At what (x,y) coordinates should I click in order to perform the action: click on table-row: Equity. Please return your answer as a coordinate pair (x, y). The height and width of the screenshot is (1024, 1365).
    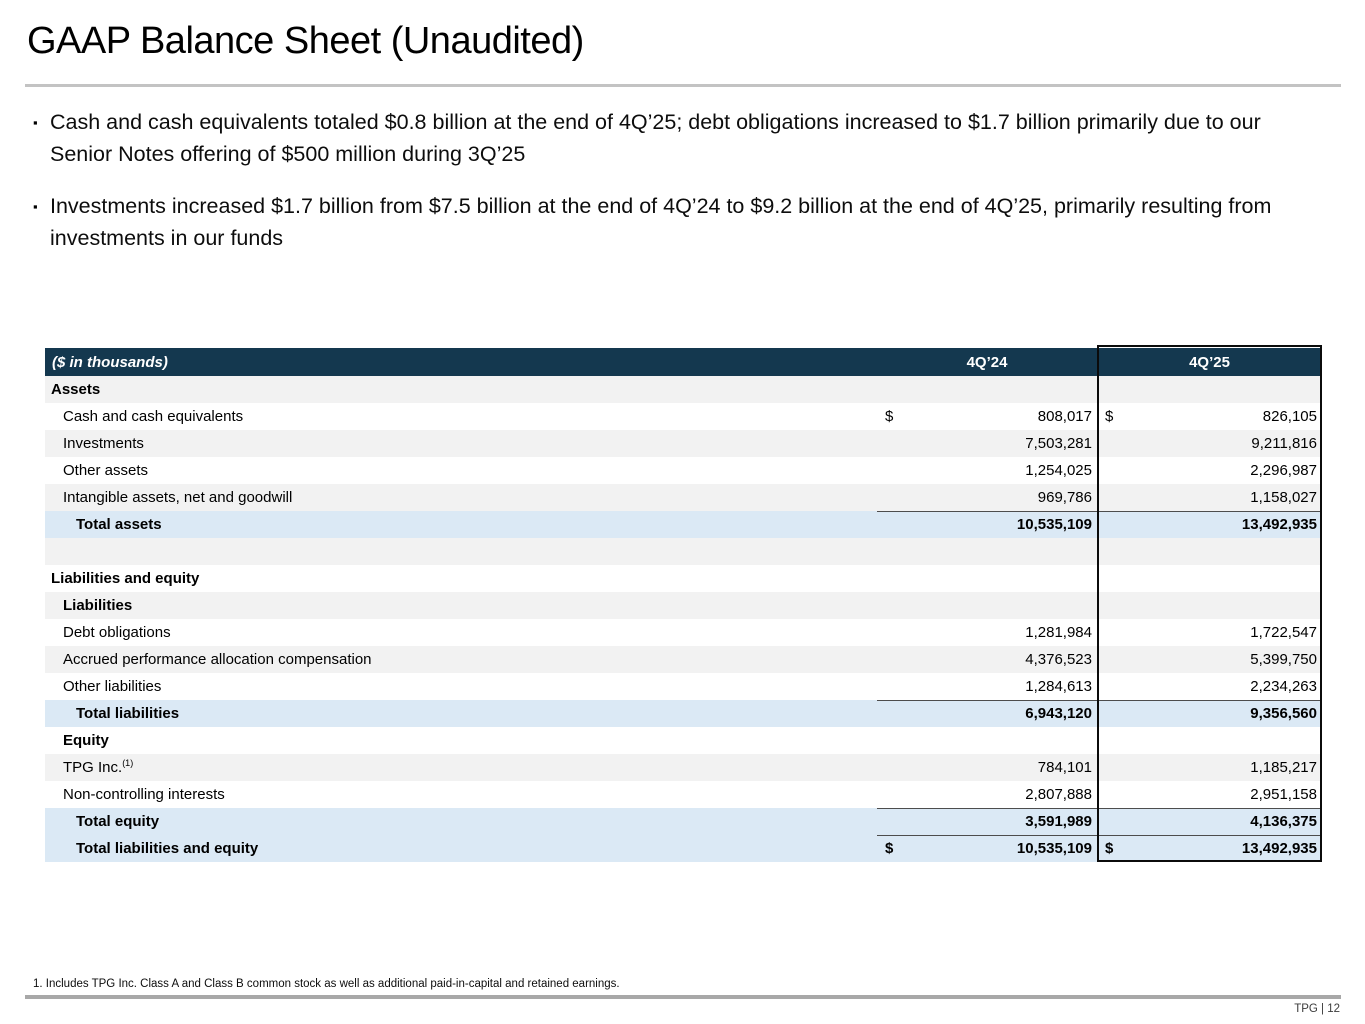
    Looking at the image, I should click on (683, 740).